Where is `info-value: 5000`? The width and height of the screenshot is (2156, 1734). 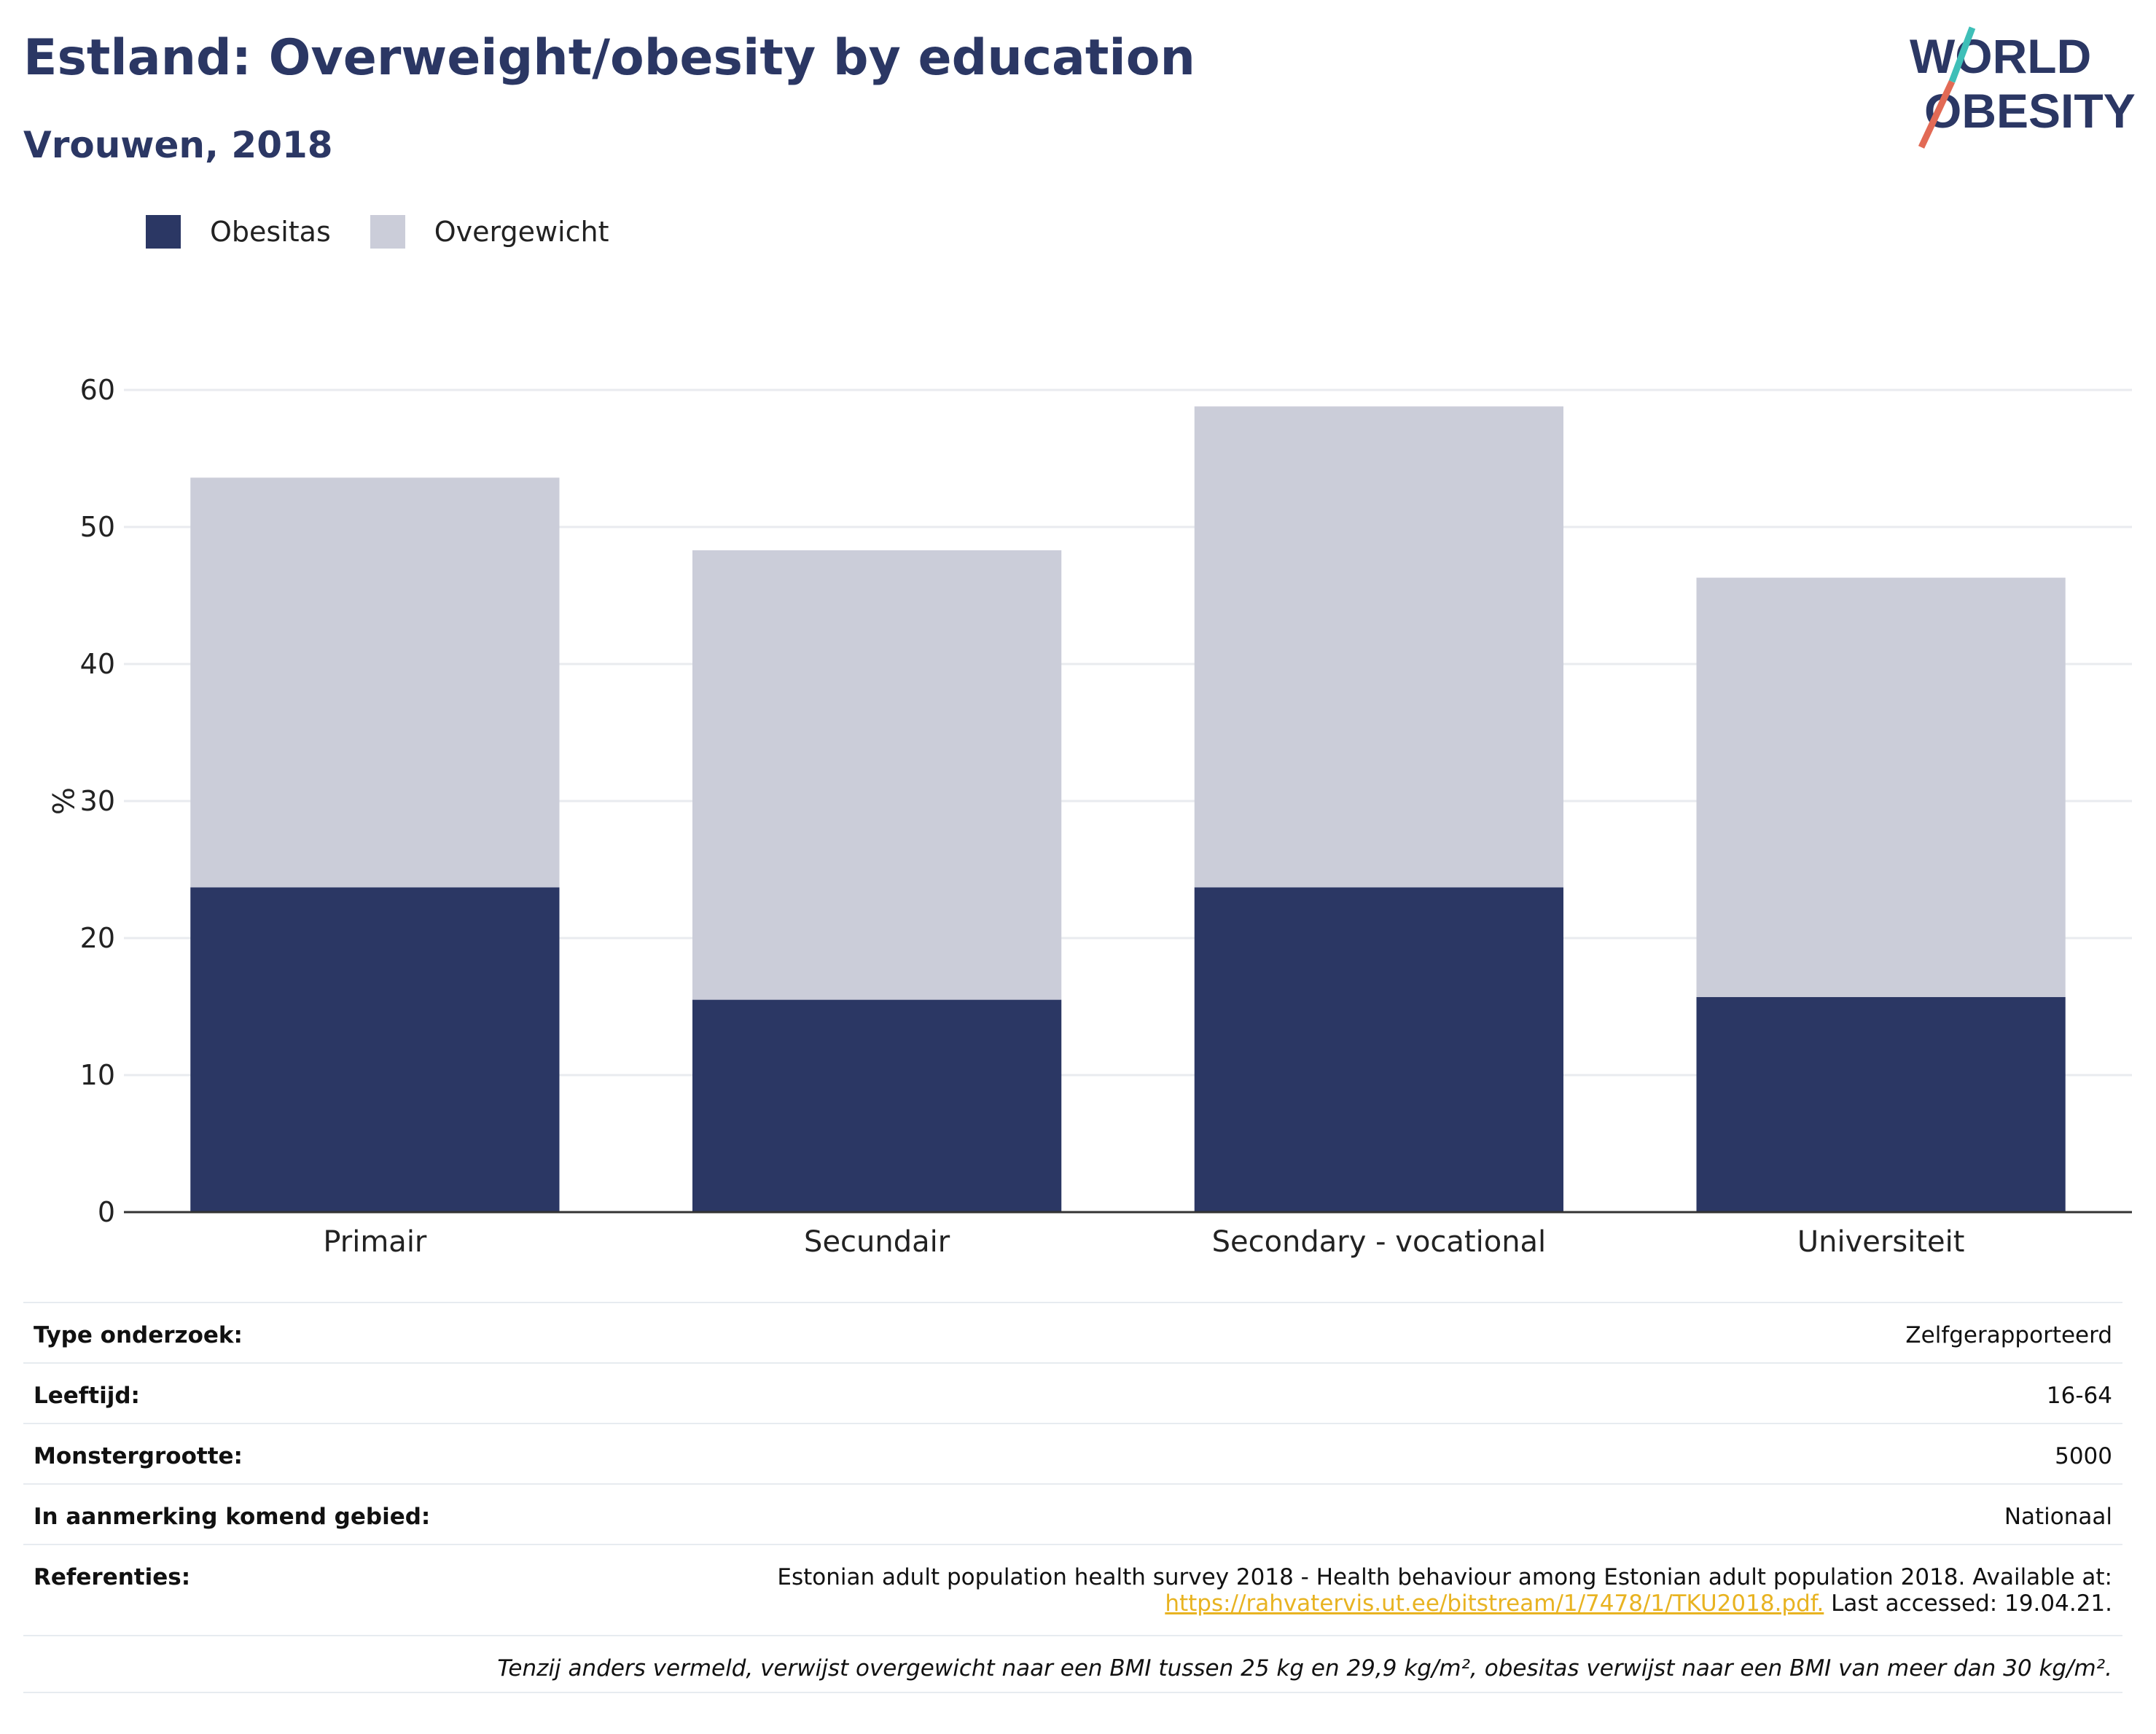
info-value: 5000 is located at coordinates (2084, 1456).